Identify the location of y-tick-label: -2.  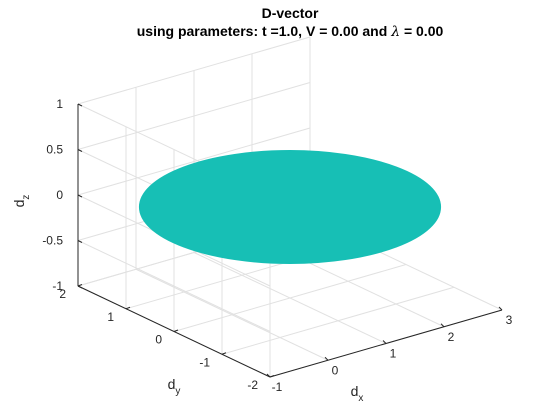
(252, 385).